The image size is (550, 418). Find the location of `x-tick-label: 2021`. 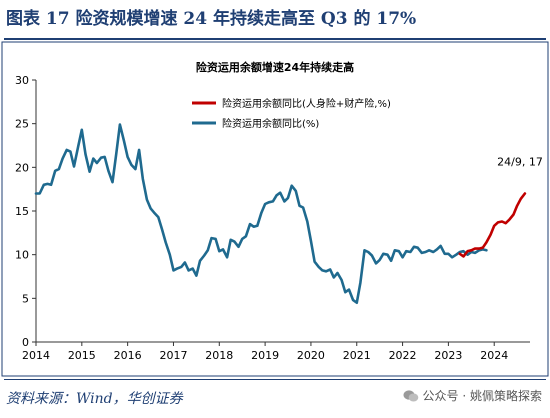

x-tick-label: 2021 is located at coordinates (357, 355).